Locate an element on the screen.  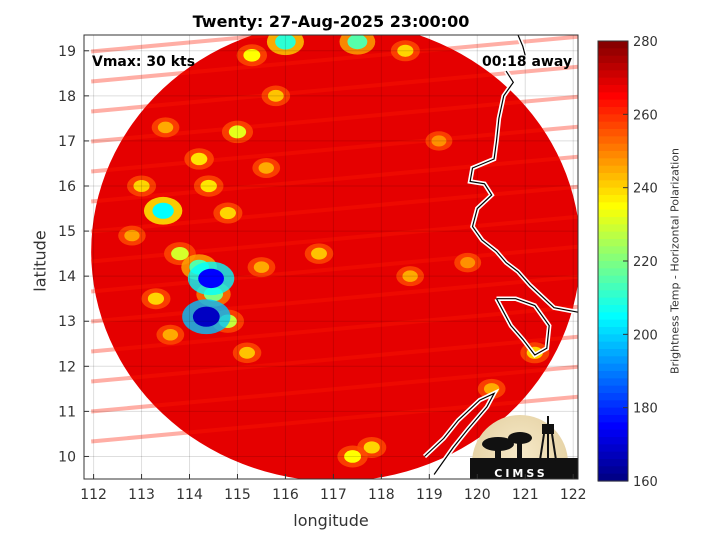
cimss-logo: CIMSS is located at coordinates (524, 447).